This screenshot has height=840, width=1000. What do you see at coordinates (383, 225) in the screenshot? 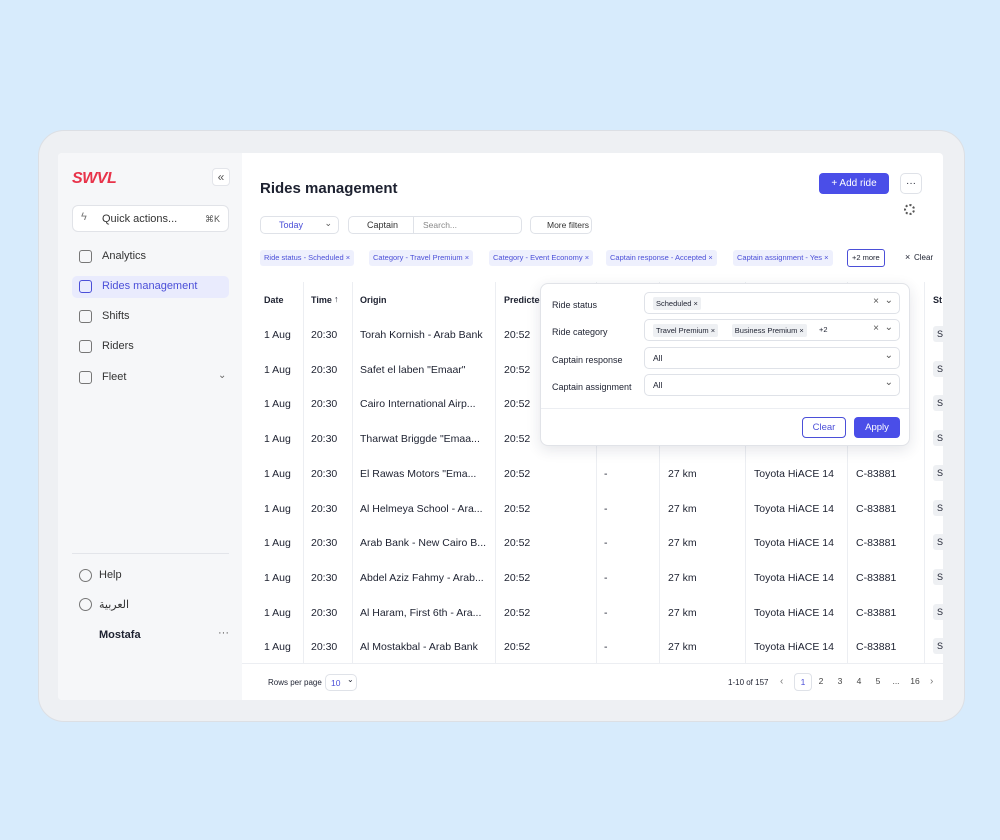
I see `search-scope: Captain` at bounding box center [383, 225].